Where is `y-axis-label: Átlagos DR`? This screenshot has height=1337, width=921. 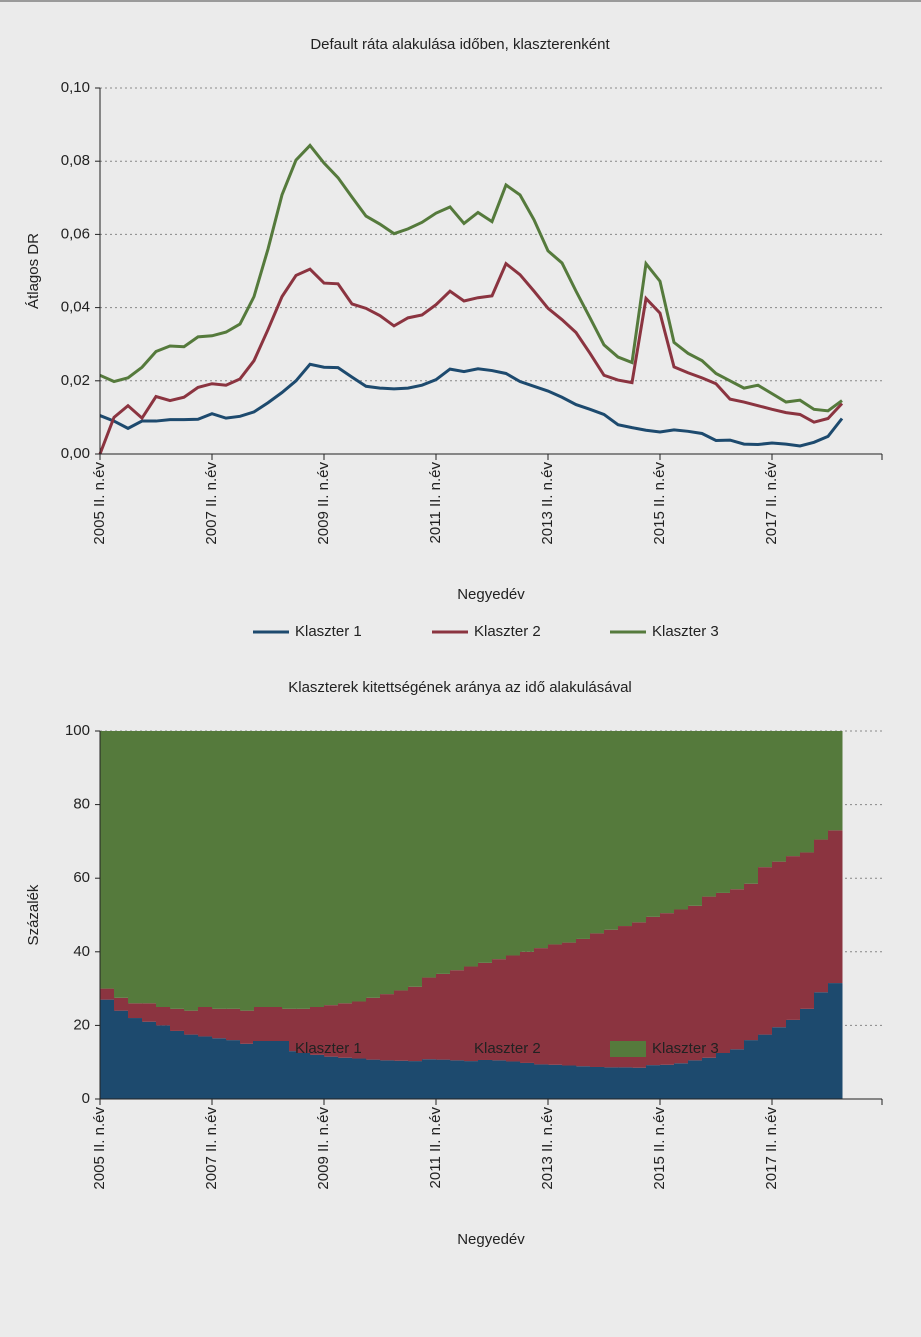 y-axis-label: Átlagos DR is located at coordinates (33, 271).